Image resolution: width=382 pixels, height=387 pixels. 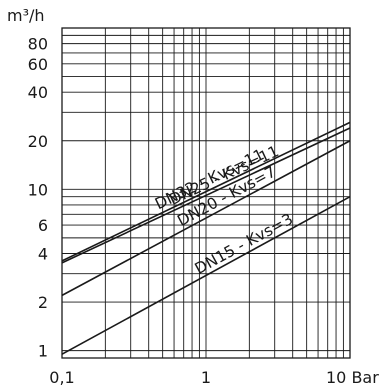 I want to click on y-tick-label: 4, so click(x=43, y=254).